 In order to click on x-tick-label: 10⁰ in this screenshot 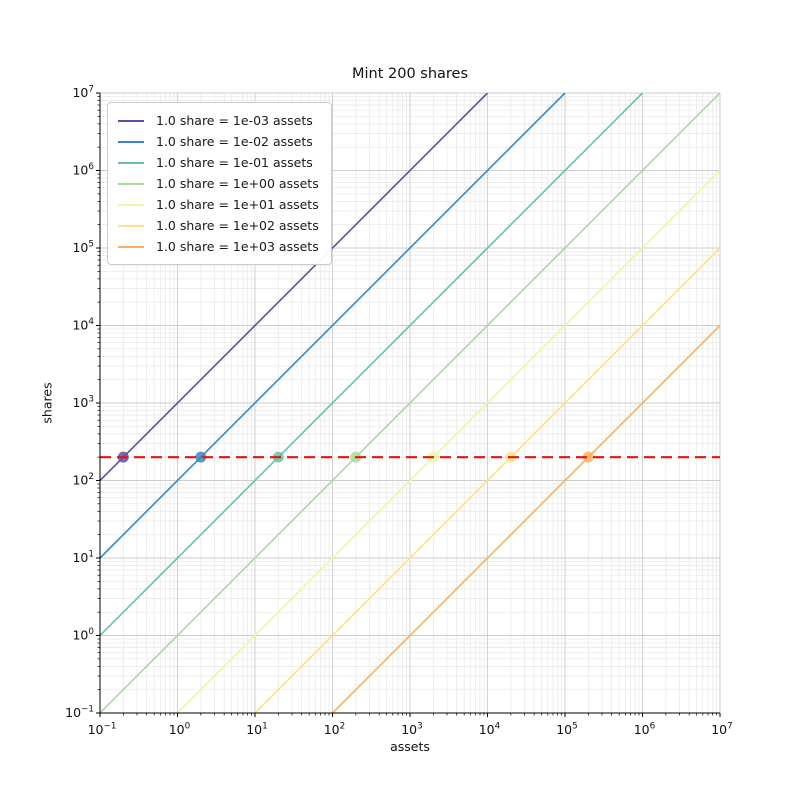, I will do `click(180, 730)`.